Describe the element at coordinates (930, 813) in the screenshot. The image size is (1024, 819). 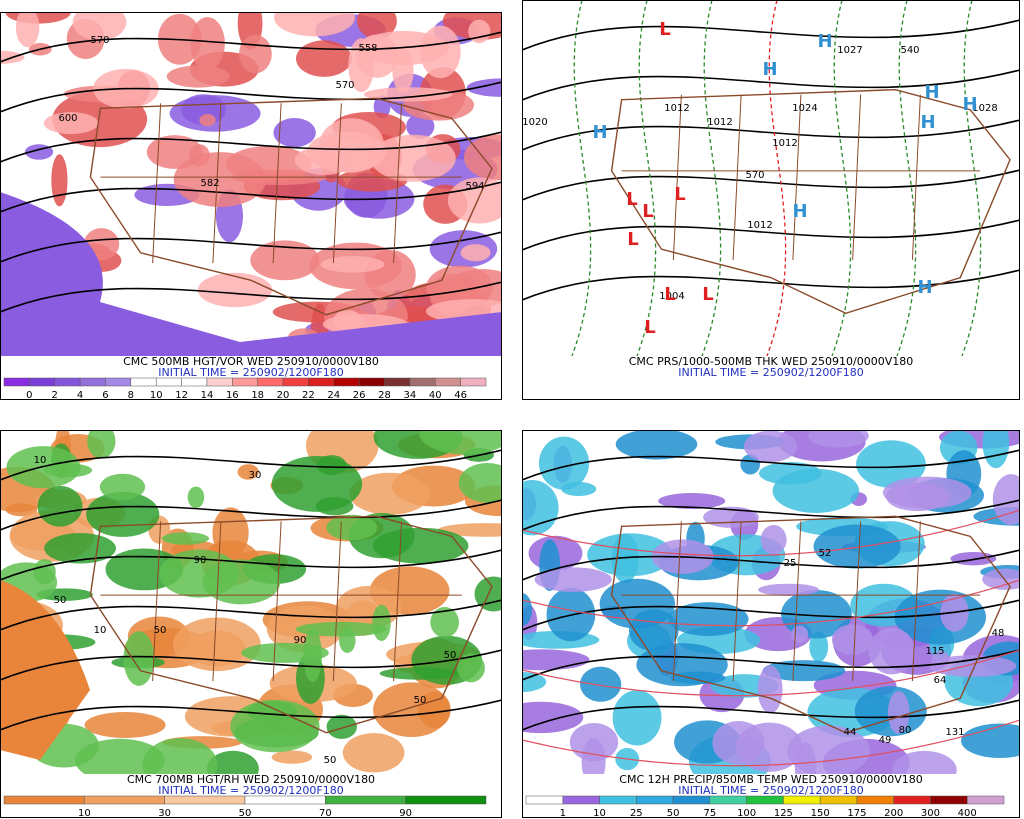
I see `colorbar-label: 300` at that location.